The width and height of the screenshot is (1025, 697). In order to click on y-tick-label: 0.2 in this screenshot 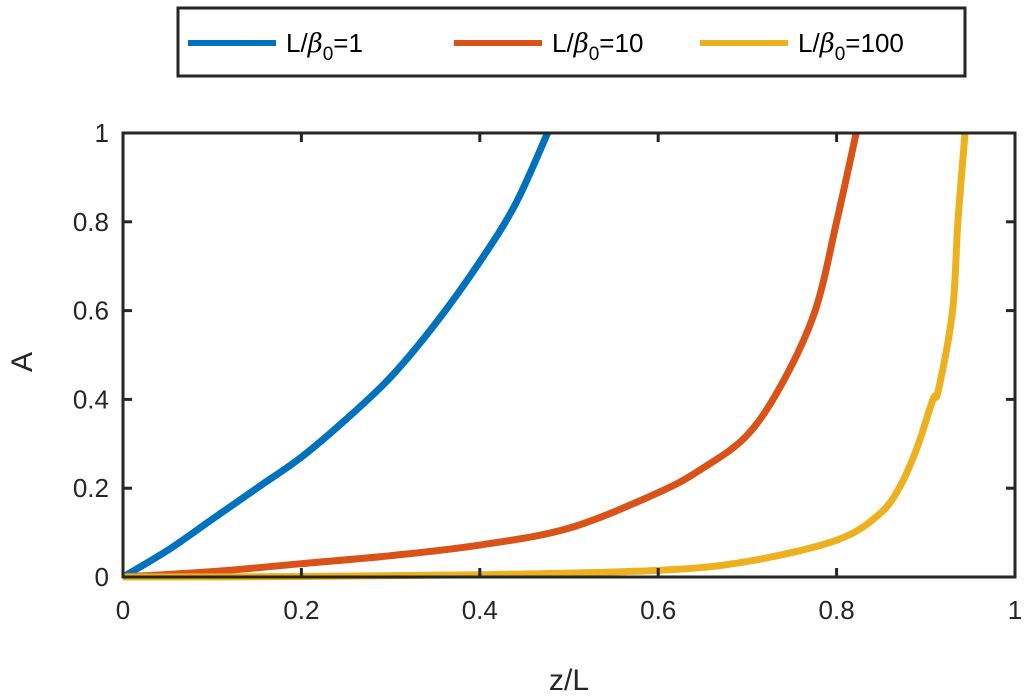, I will do `click(91, 488)`.